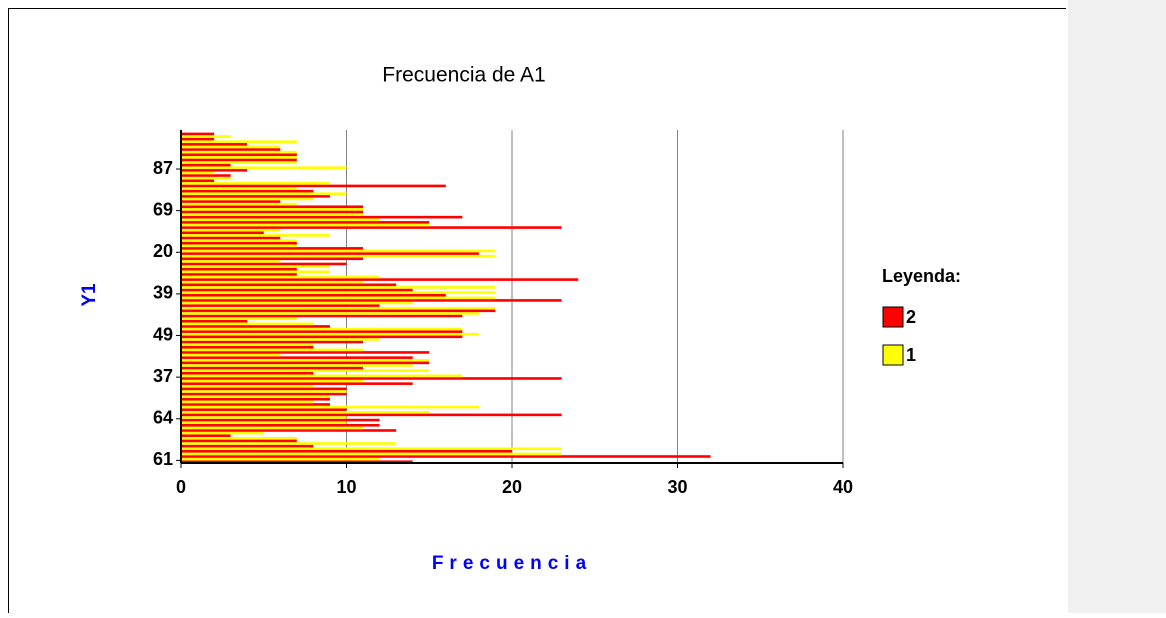  I want to click on y-tick-label: 49, so click(163, 334).